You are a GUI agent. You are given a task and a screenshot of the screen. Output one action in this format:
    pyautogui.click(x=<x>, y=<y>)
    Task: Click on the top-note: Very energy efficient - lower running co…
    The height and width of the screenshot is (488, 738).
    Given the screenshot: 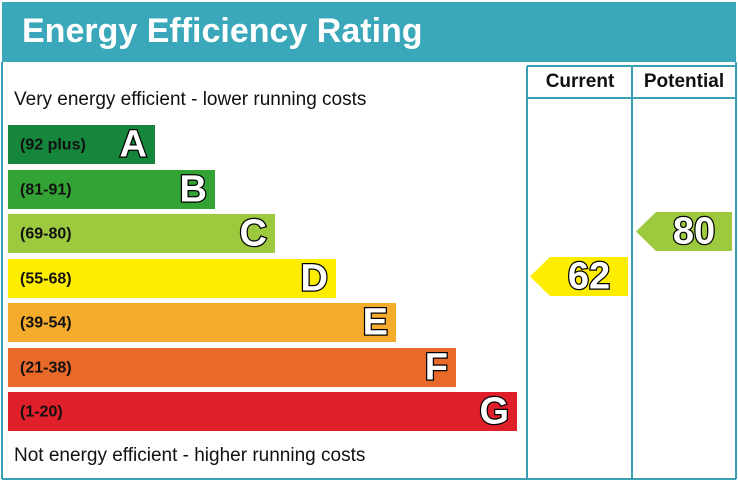 What is the action you would take?
    pyautogui.click(x=190, y=99)
    